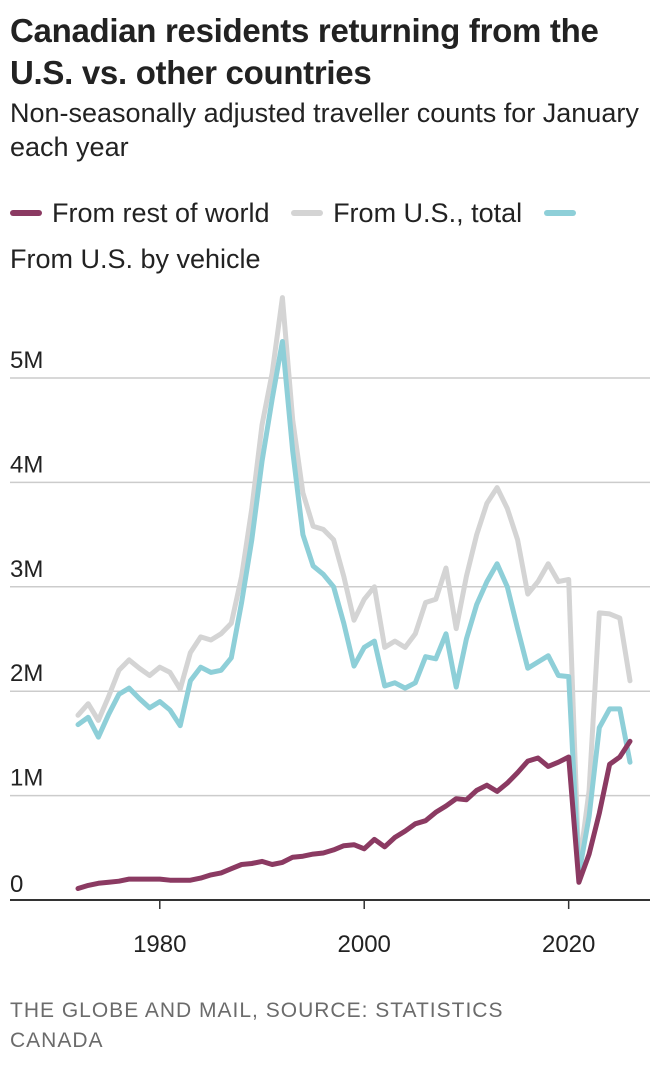 This screenshot has width=660, height=1066. I want to click on y-tick-label-0: 0, so click(16, 884).